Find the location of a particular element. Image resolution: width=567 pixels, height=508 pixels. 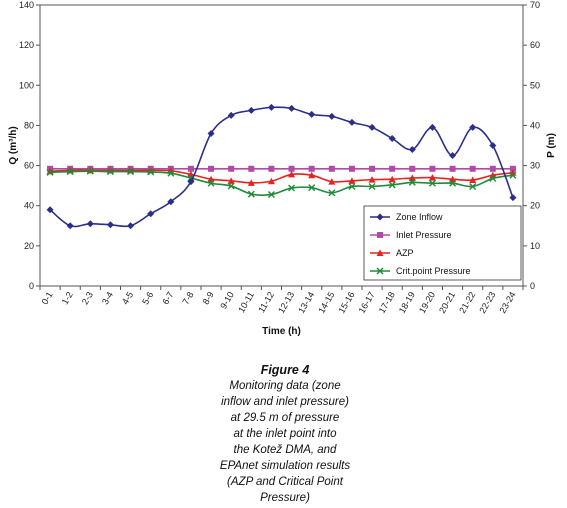

x-tick-label: 9-10 is located at coordinates (227, 300).